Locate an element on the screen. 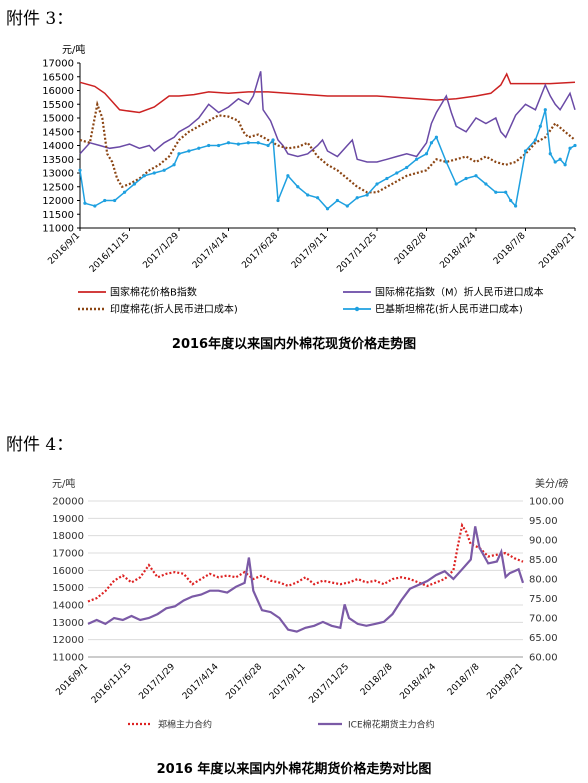 The height and width of the screenshot is (783, 588). y-tick-label-left: 18000 is located at coordinates (68, 536).